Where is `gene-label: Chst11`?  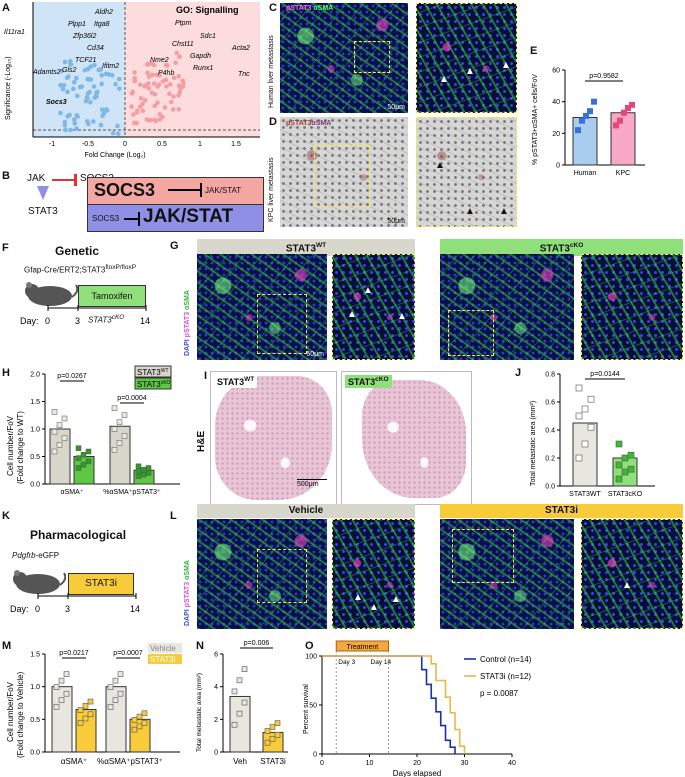 gene-label: Chst11 is located at coordinates (183, 44).